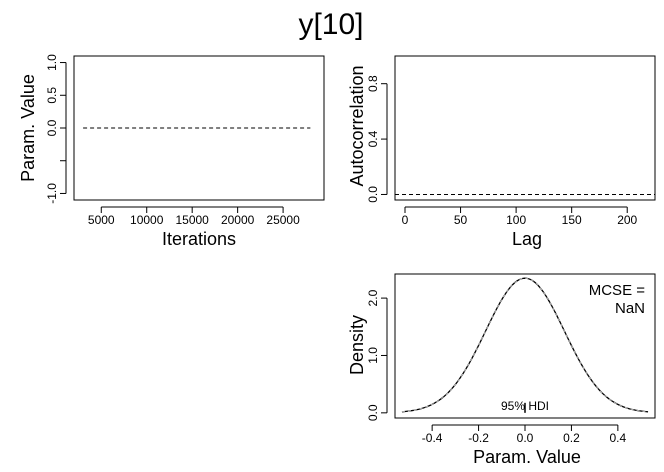 Image resolution: width=664 pixels, height=472 pixels. Describe the element at coordinates (630, 308) in the screenshot. I see `mcse-value: NaN` at that location.